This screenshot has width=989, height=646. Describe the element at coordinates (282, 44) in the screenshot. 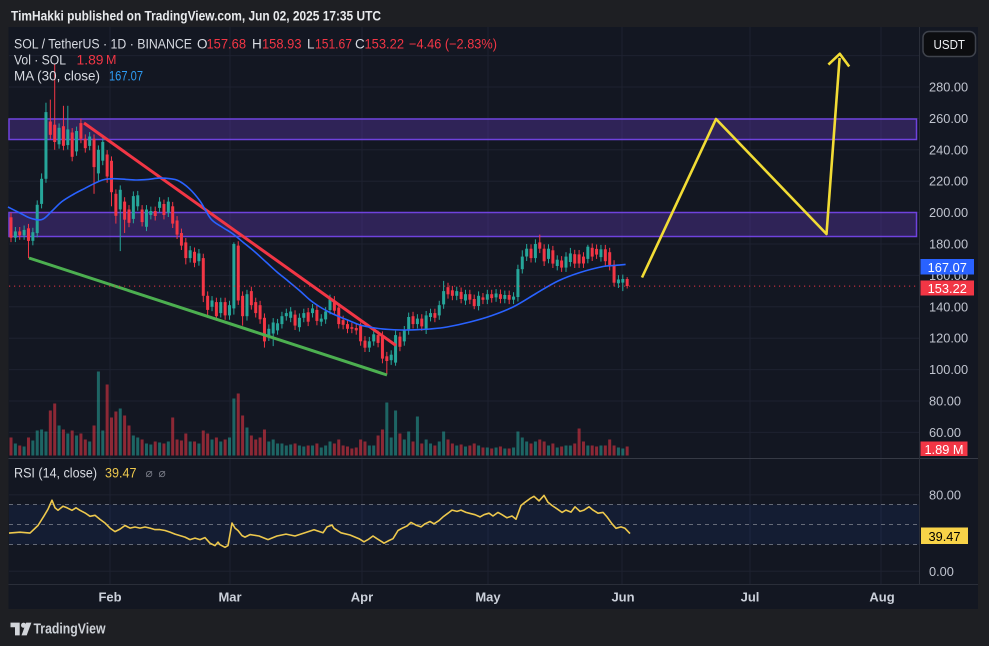

I see `svg-text: 158.93` at that location.